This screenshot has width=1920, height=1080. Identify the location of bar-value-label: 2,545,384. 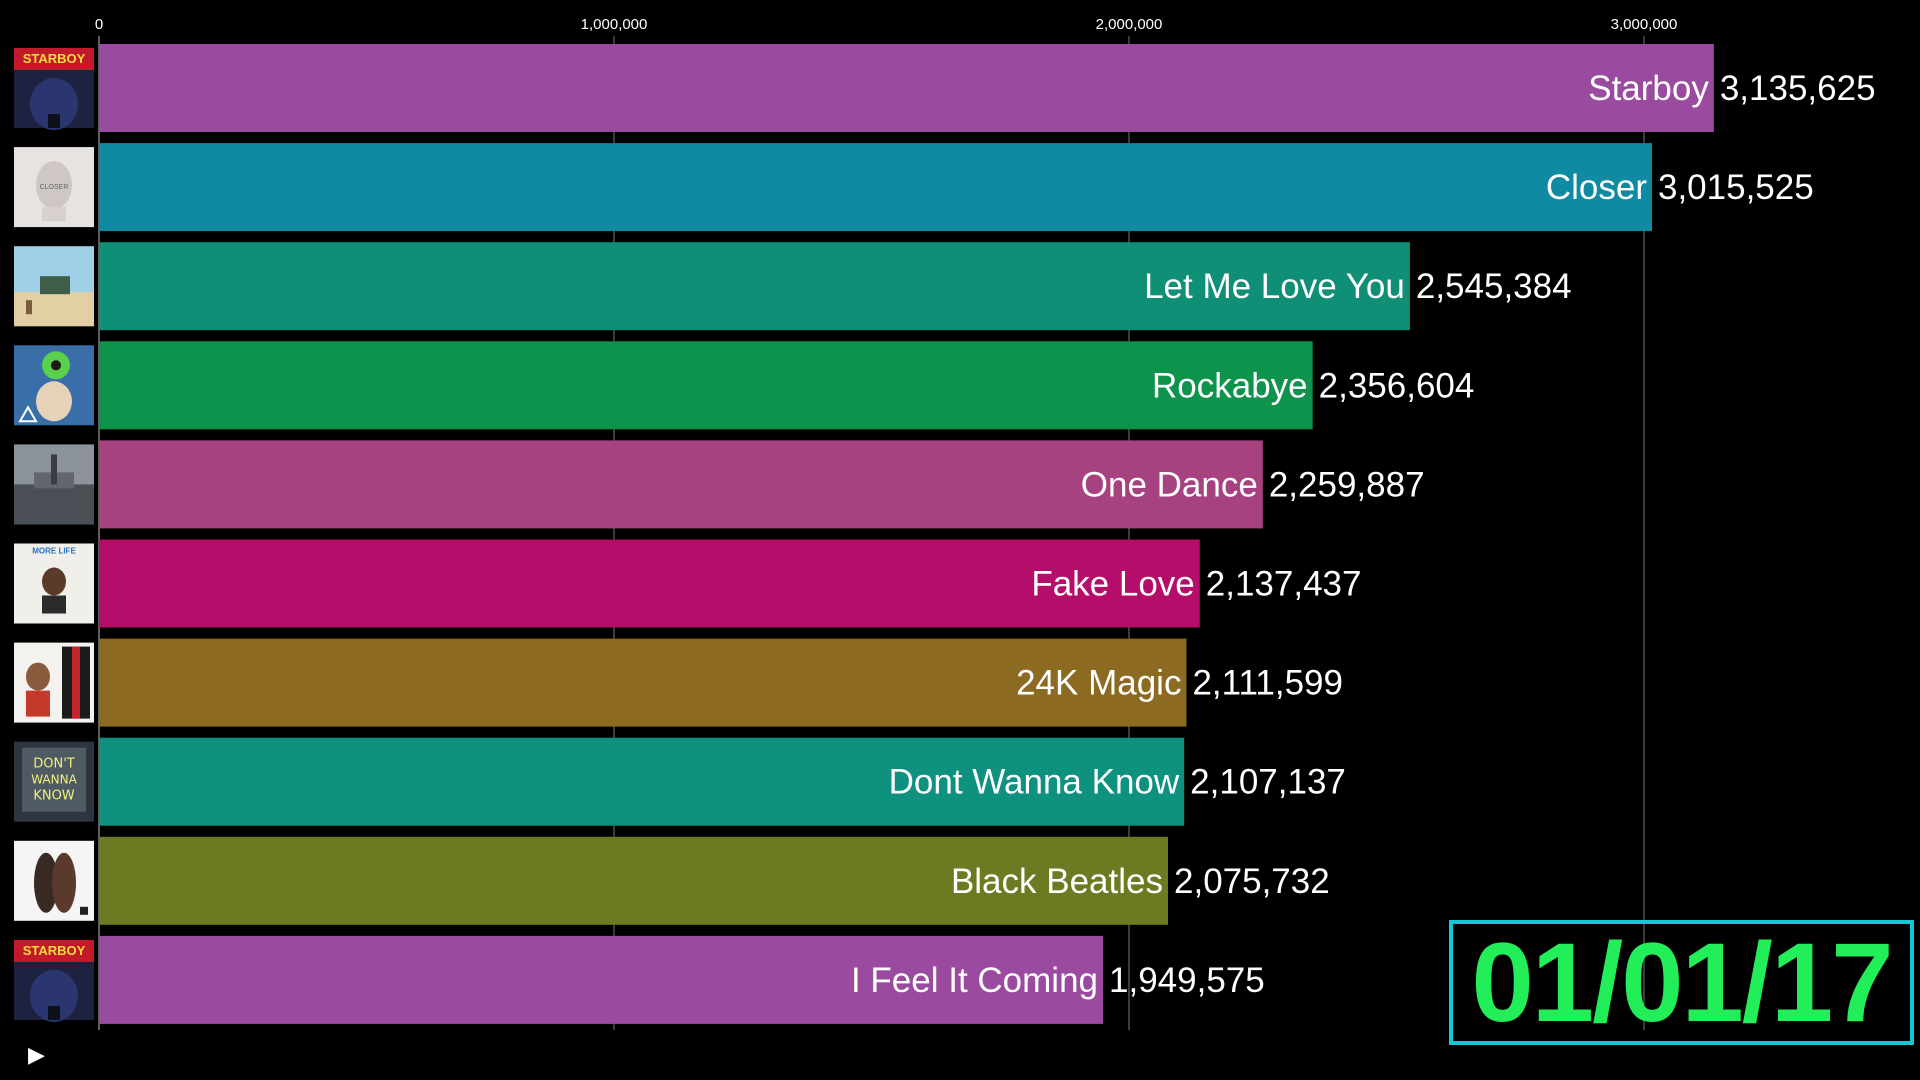
(1494, 286).